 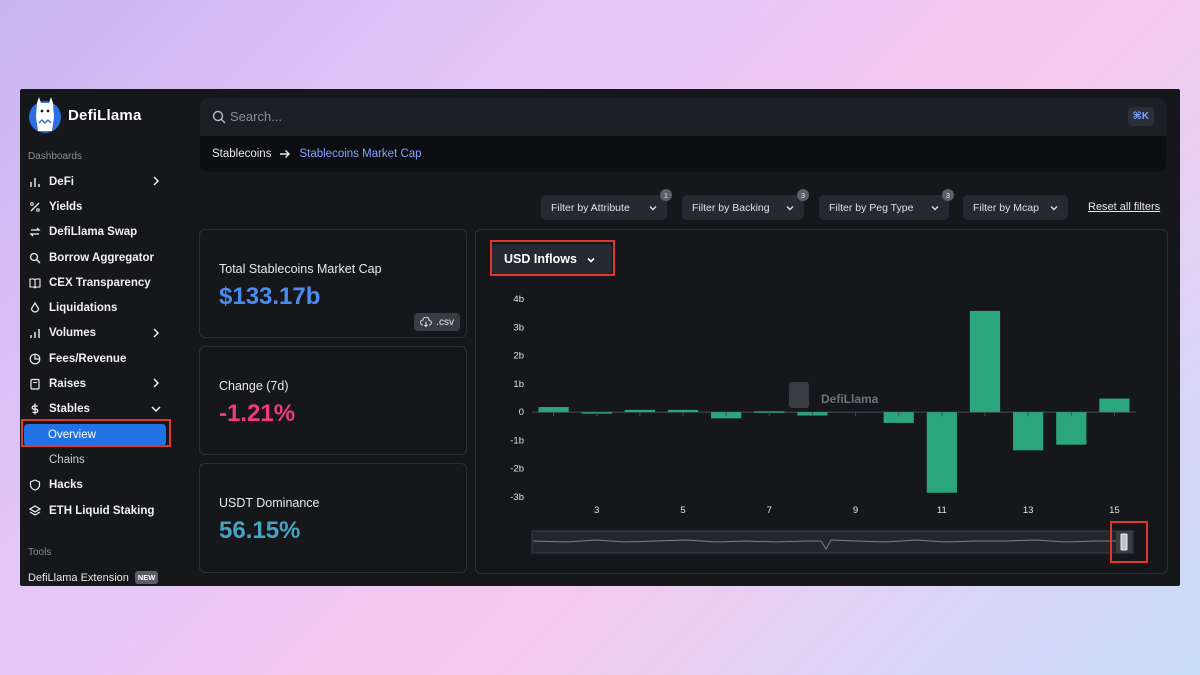 What do you see at coordinates (105, 409) in the screenshot?
I see `sidebar-item-stables: Stables` at bounding box center [105, 409].